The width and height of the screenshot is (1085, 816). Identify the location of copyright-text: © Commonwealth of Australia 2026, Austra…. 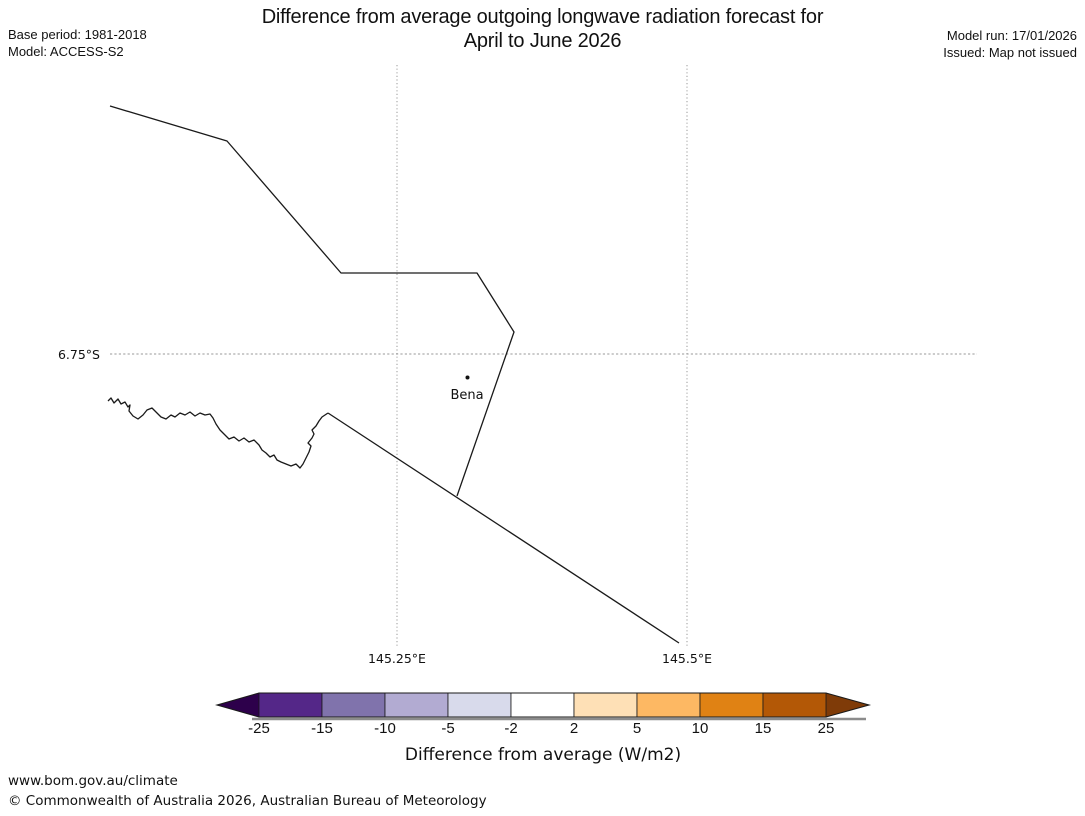
(247, 800).